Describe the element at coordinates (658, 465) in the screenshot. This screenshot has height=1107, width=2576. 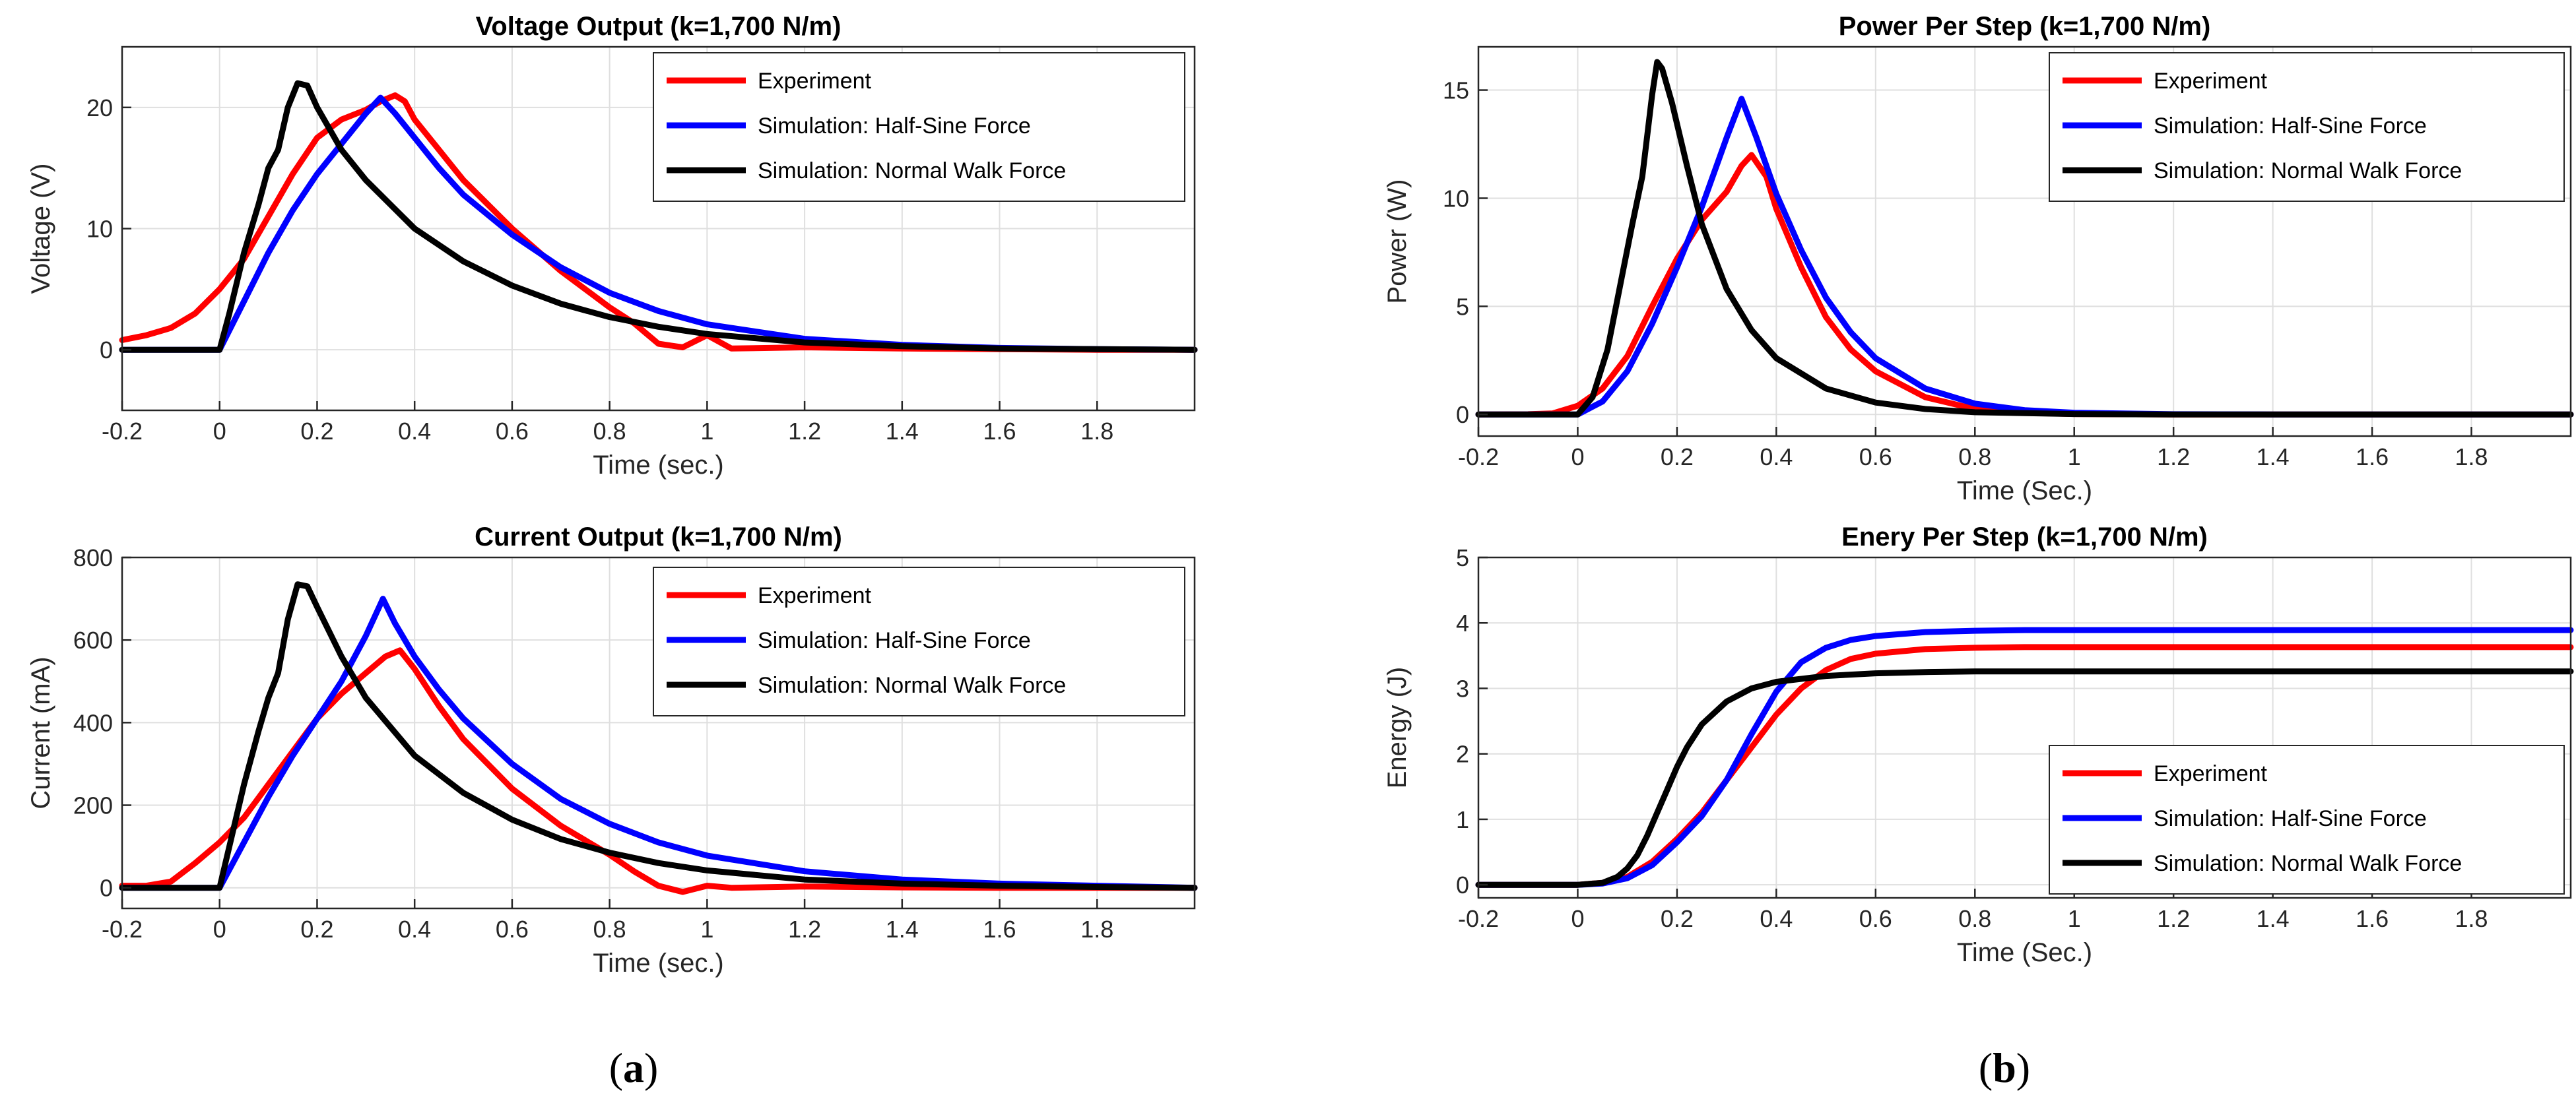
I see `voltage-x-axis-label: Time (sec.)` at that location.